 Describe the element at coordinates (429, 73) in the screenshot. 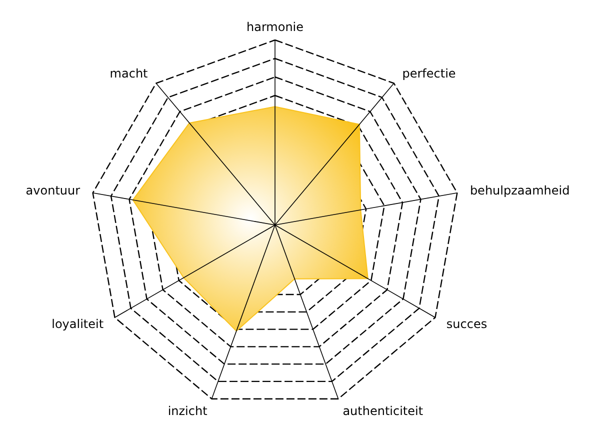

I see `spoke-label: perfectie` at that location.